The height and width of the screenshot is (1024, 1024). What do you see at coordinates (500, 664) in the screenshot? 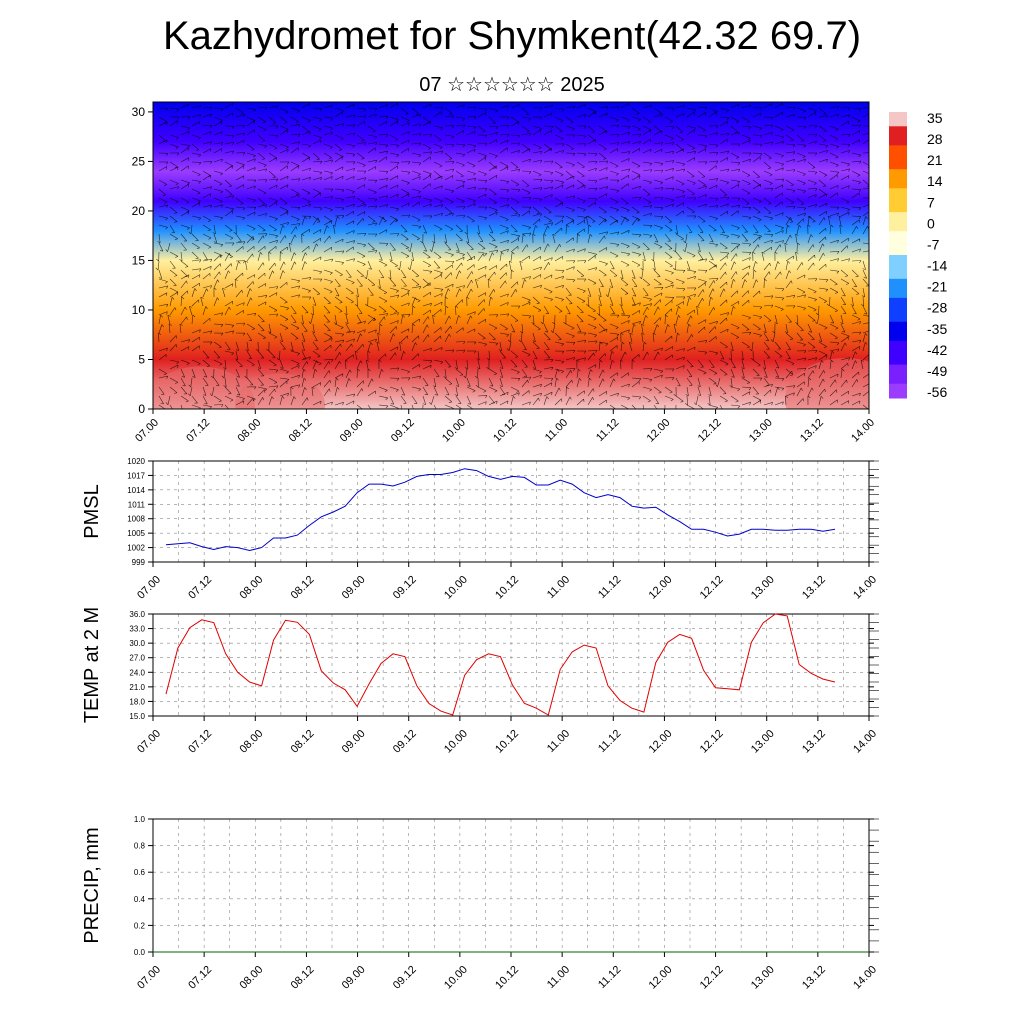
I see `series-line` at bounding box center [500, 664].